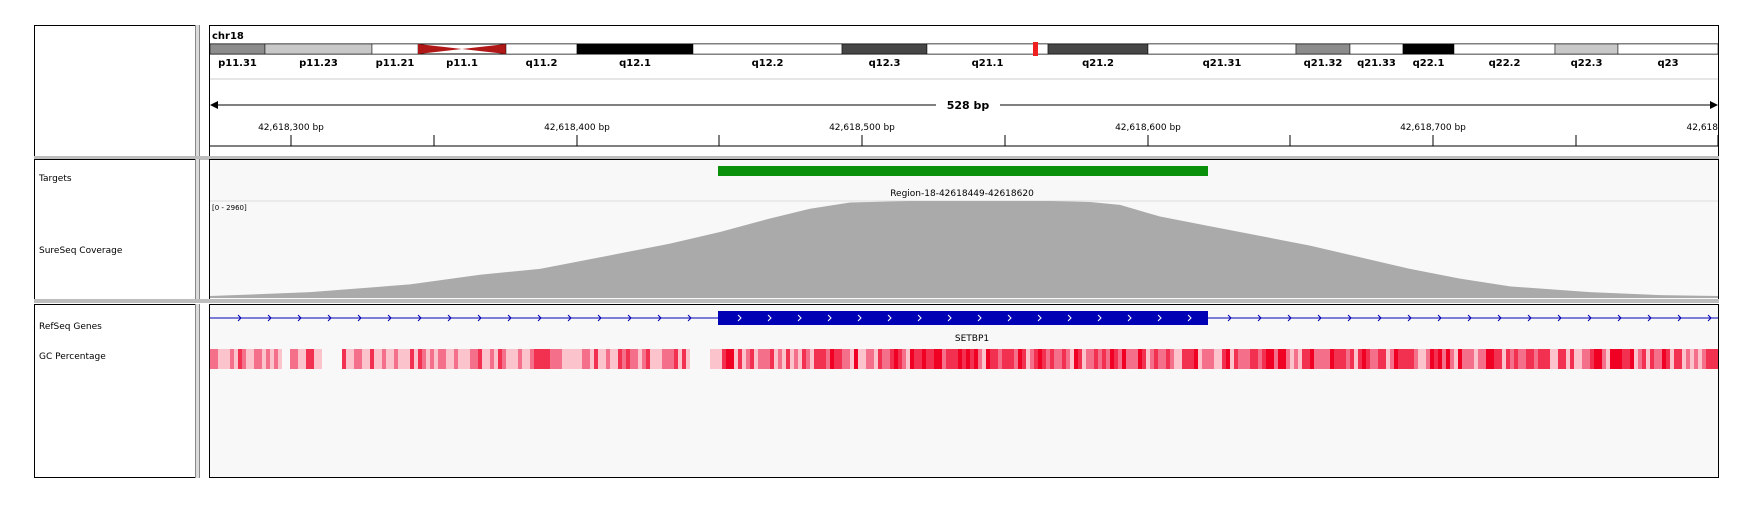 This screenshot has height=513, width=1754. What do you see at coordinates (972, 339) in the screenshot?
I see `gene-name-label: SETBP1` at bounding box center [972, 339].